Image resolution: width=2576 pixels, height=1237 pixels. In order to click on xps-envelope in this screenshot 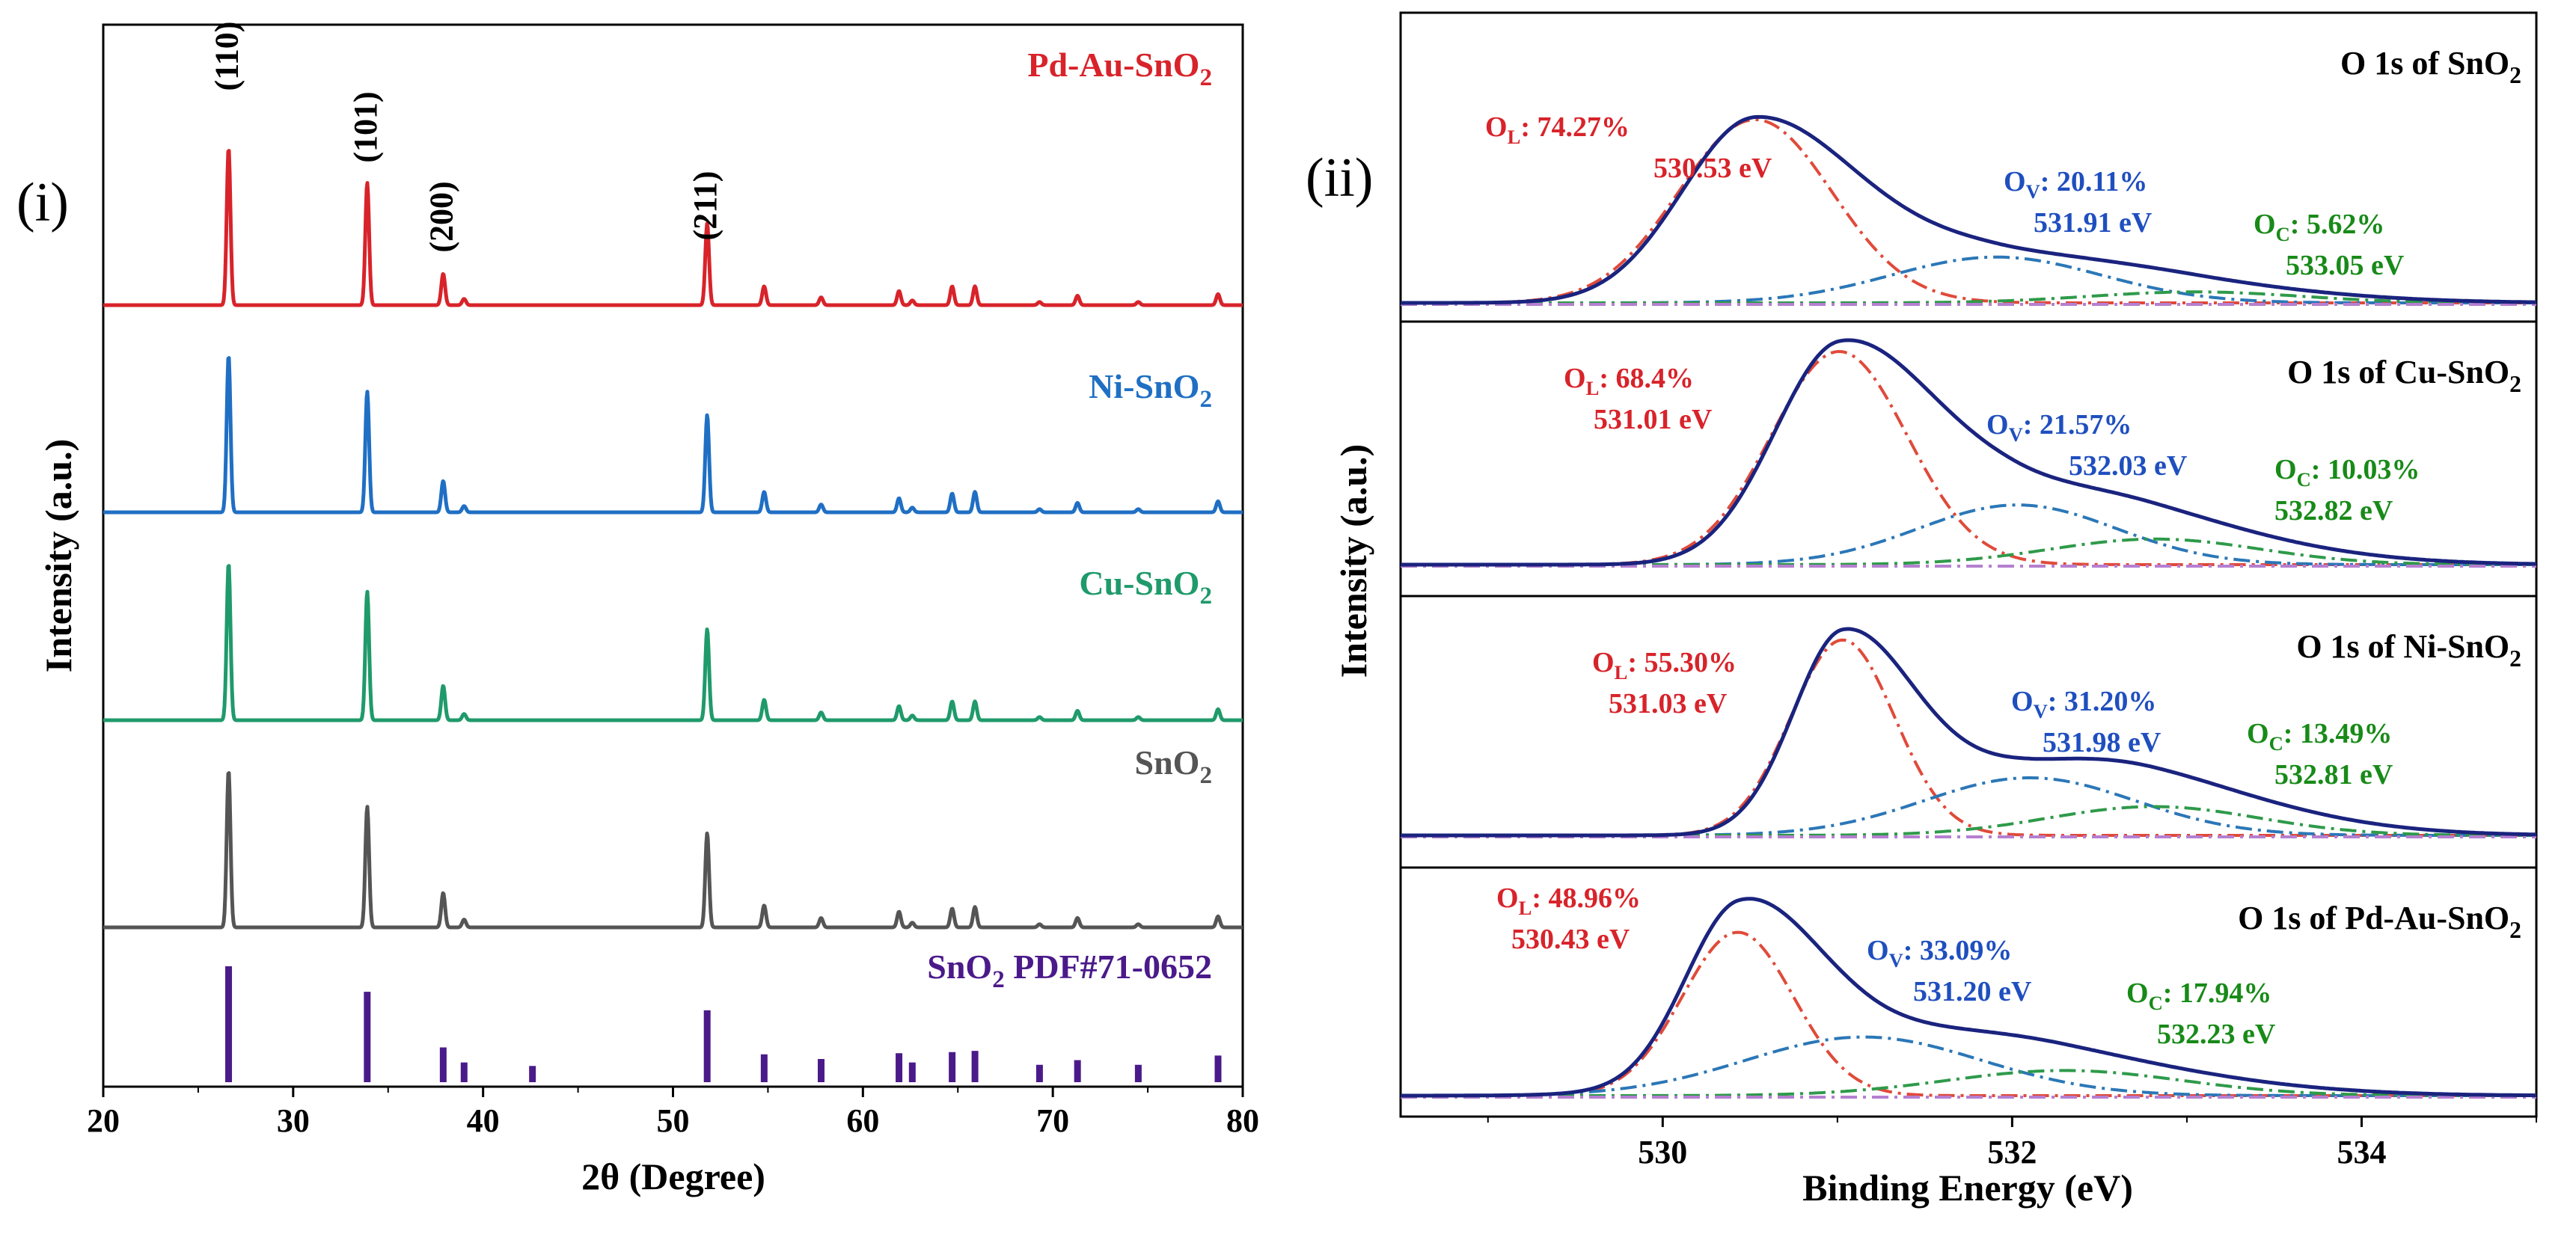, I will do `click(1968, 998)`.